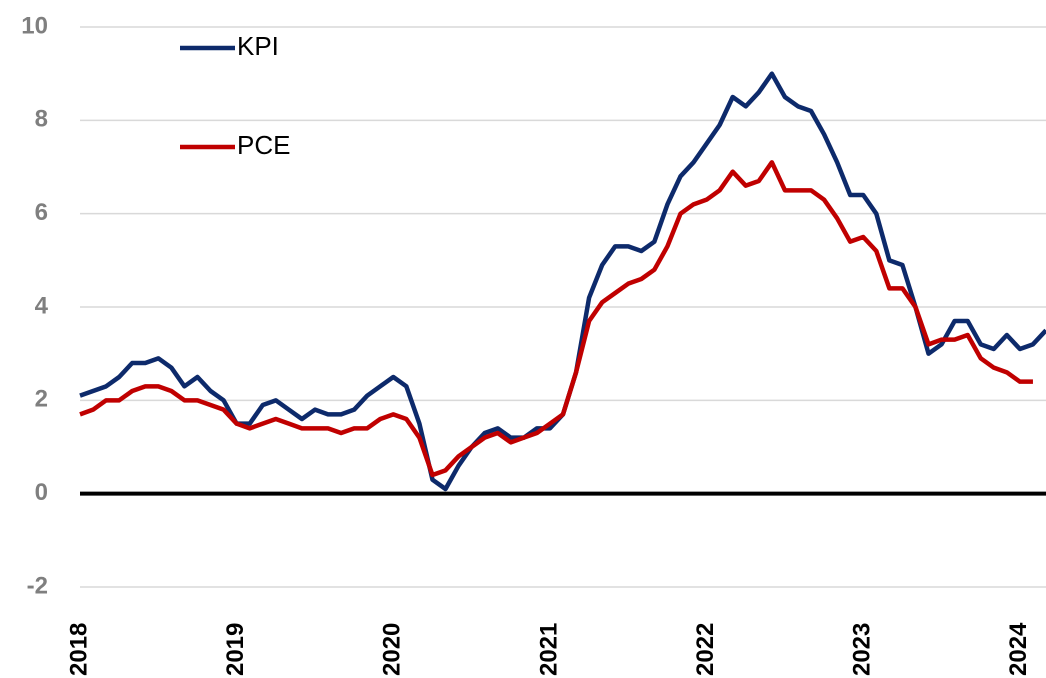 This screenshot has height=678, width=1046. Describe the element at coordinates (235, 649) in the screenshot. I see `x-tick-label: 2019` at that location.